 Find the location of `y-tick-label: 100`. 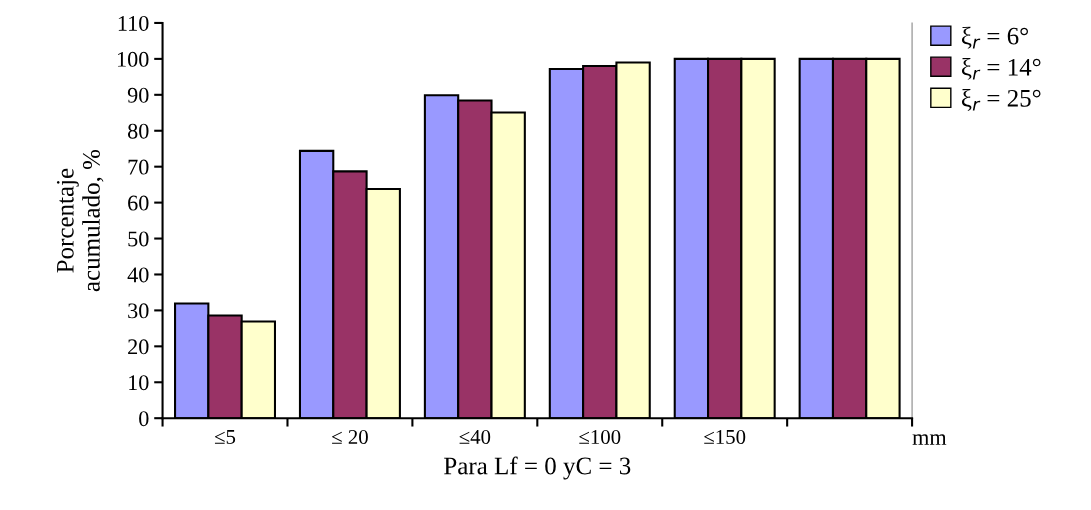

y-tick-label: 100 is located at coordinates (133, 59).